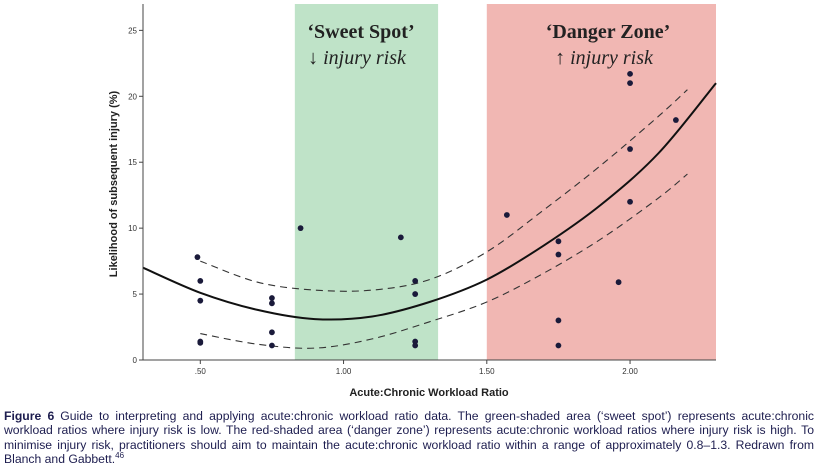  Describe the element at coordinates (201, 371) in the screenshot. I see `x-tick-label-0: .50` at that location.